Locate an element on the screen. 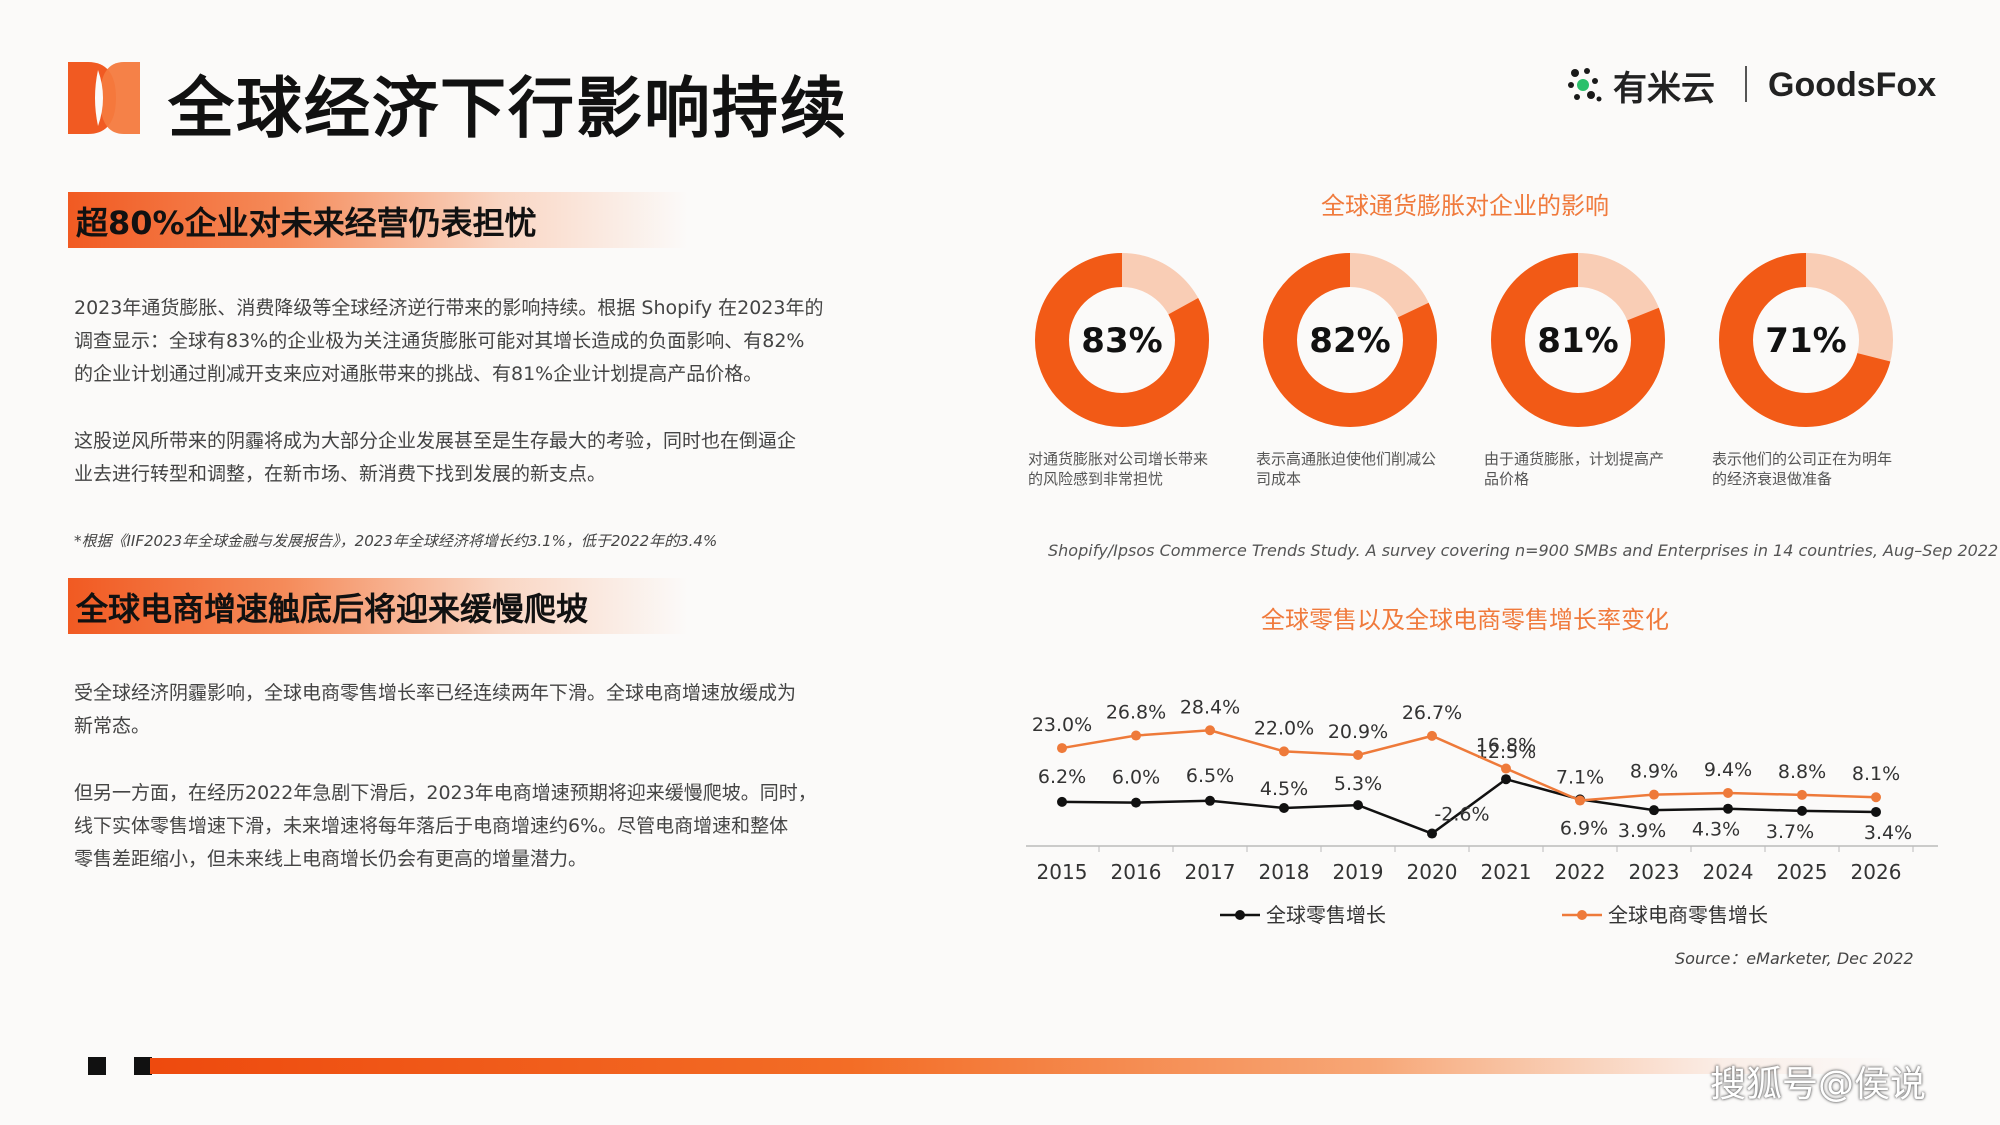 The image size is (2000, 1125). legend-label: 全球电商零售增长 is located at coordinates (1688, 915).